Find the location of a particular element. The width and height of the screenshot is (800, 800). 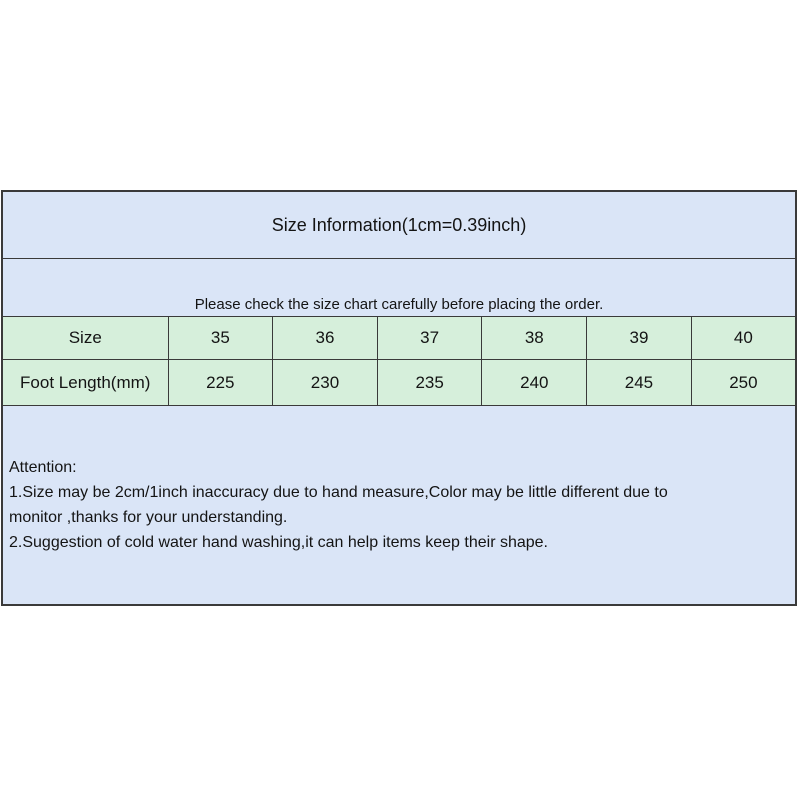

attention-line: monitor ,thanks for your understanding. is located at coordinates (148, 517).